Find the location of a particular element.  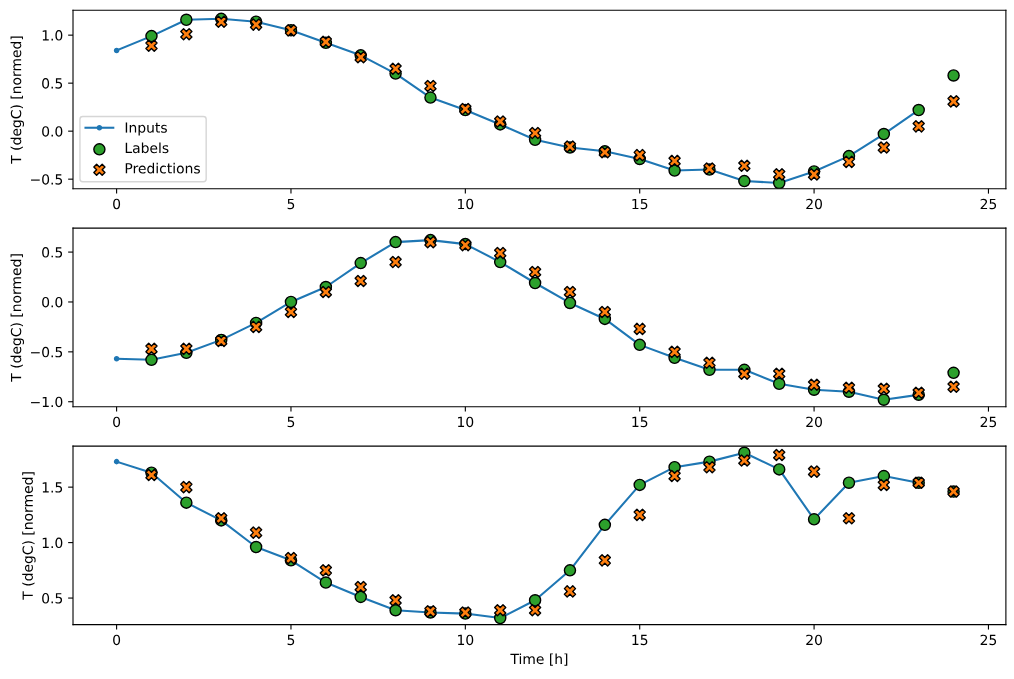

legend-label: Predictions is located at coordinates (162, 168).